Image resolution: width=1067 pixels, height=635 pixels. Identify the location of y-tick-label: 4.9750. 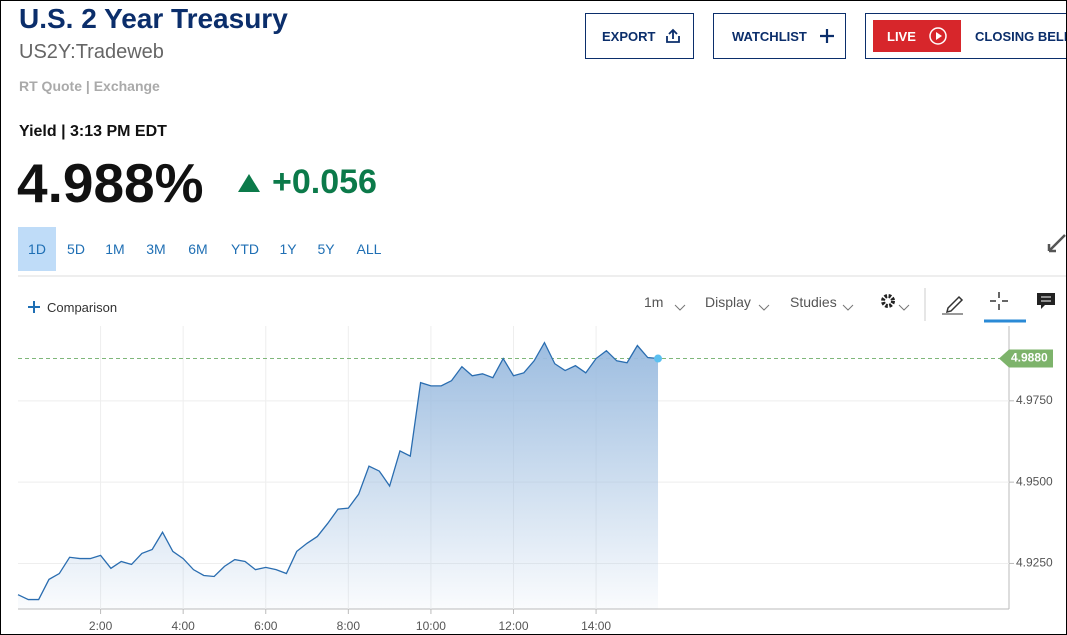
(1034, 400).